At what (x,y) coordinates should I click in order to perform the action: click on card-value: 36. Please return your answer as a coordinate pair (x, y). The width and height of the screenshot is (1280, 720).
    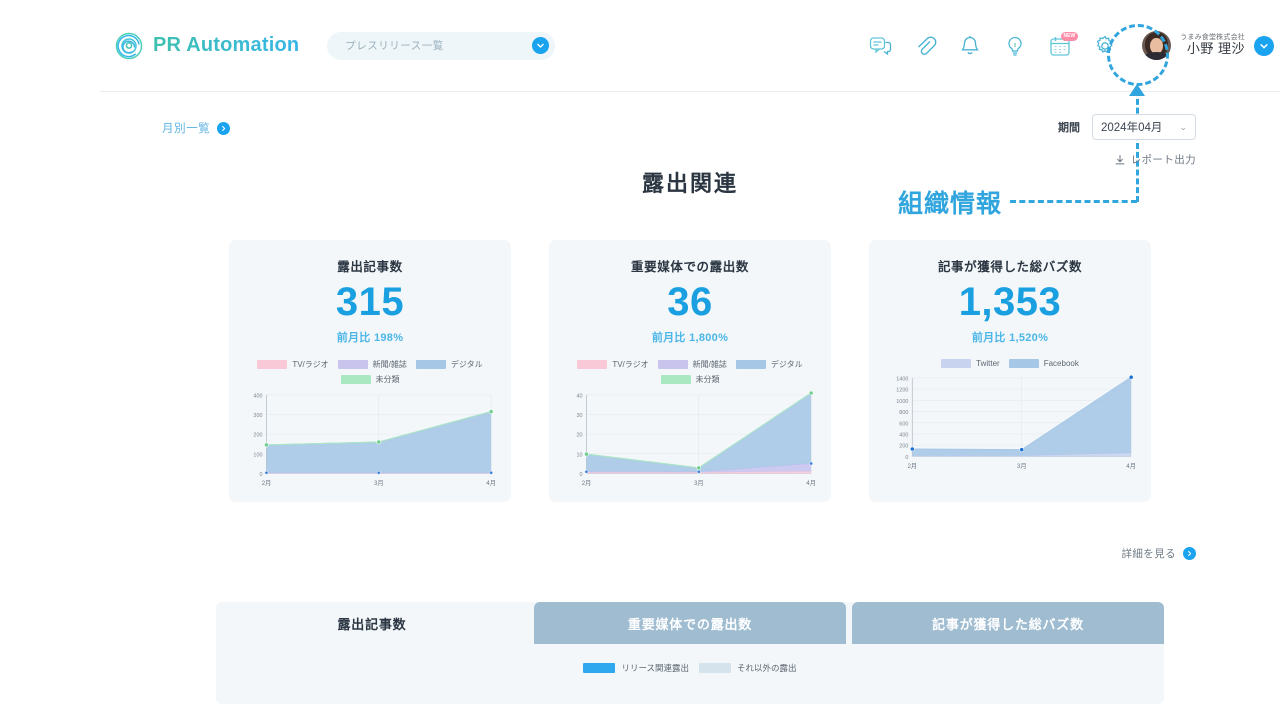
    Looking at the image, I should click on (690, 302).